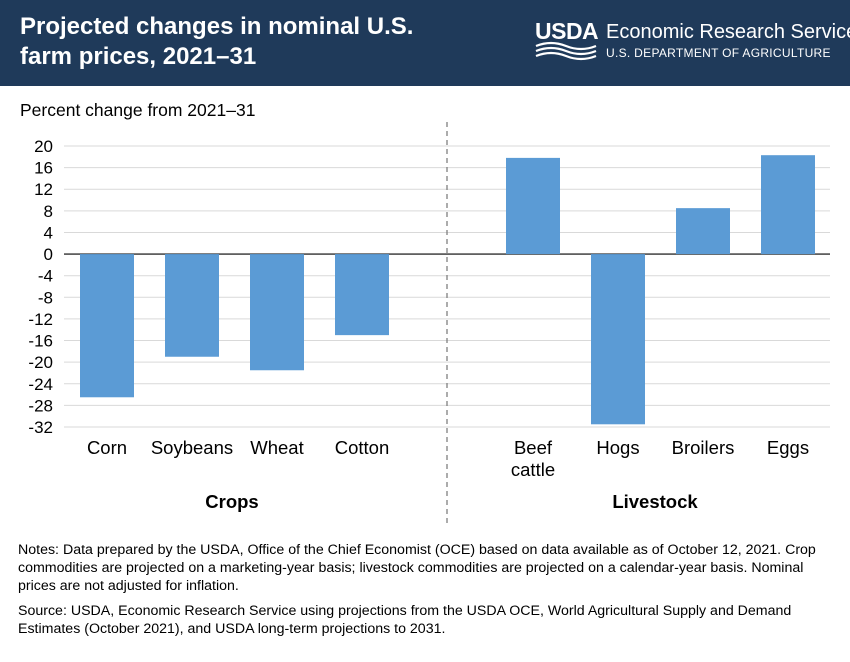  What do you see at coordinates (40, 319) in the screenshot?
I see `y-tick-label: -12` at bounding box center [40, 319].